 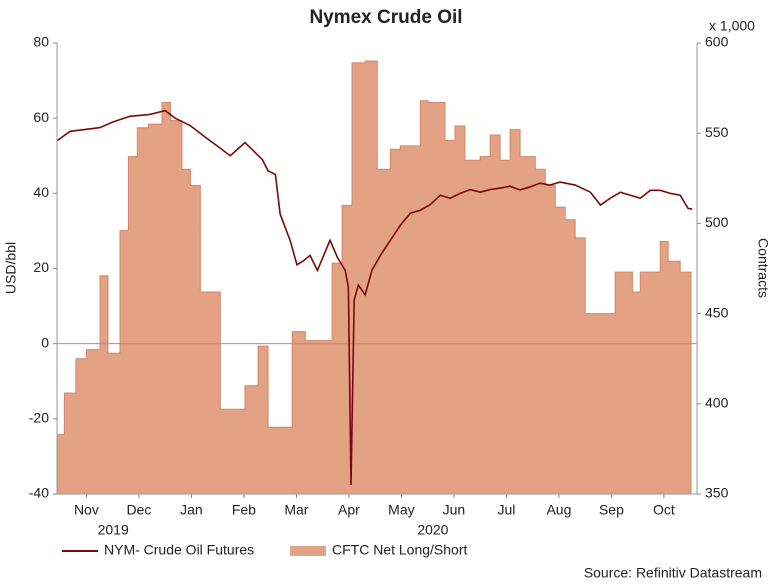 I want to click on legend-label: CFTC Net Long/Short, so click(x=399, y=550).